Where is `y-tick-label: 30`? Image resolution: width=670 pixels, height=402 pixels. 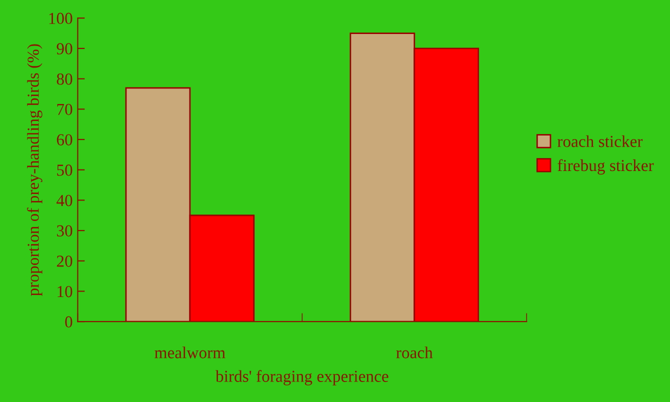 y-tick-label: 30 is located at coordinates (64, 230).